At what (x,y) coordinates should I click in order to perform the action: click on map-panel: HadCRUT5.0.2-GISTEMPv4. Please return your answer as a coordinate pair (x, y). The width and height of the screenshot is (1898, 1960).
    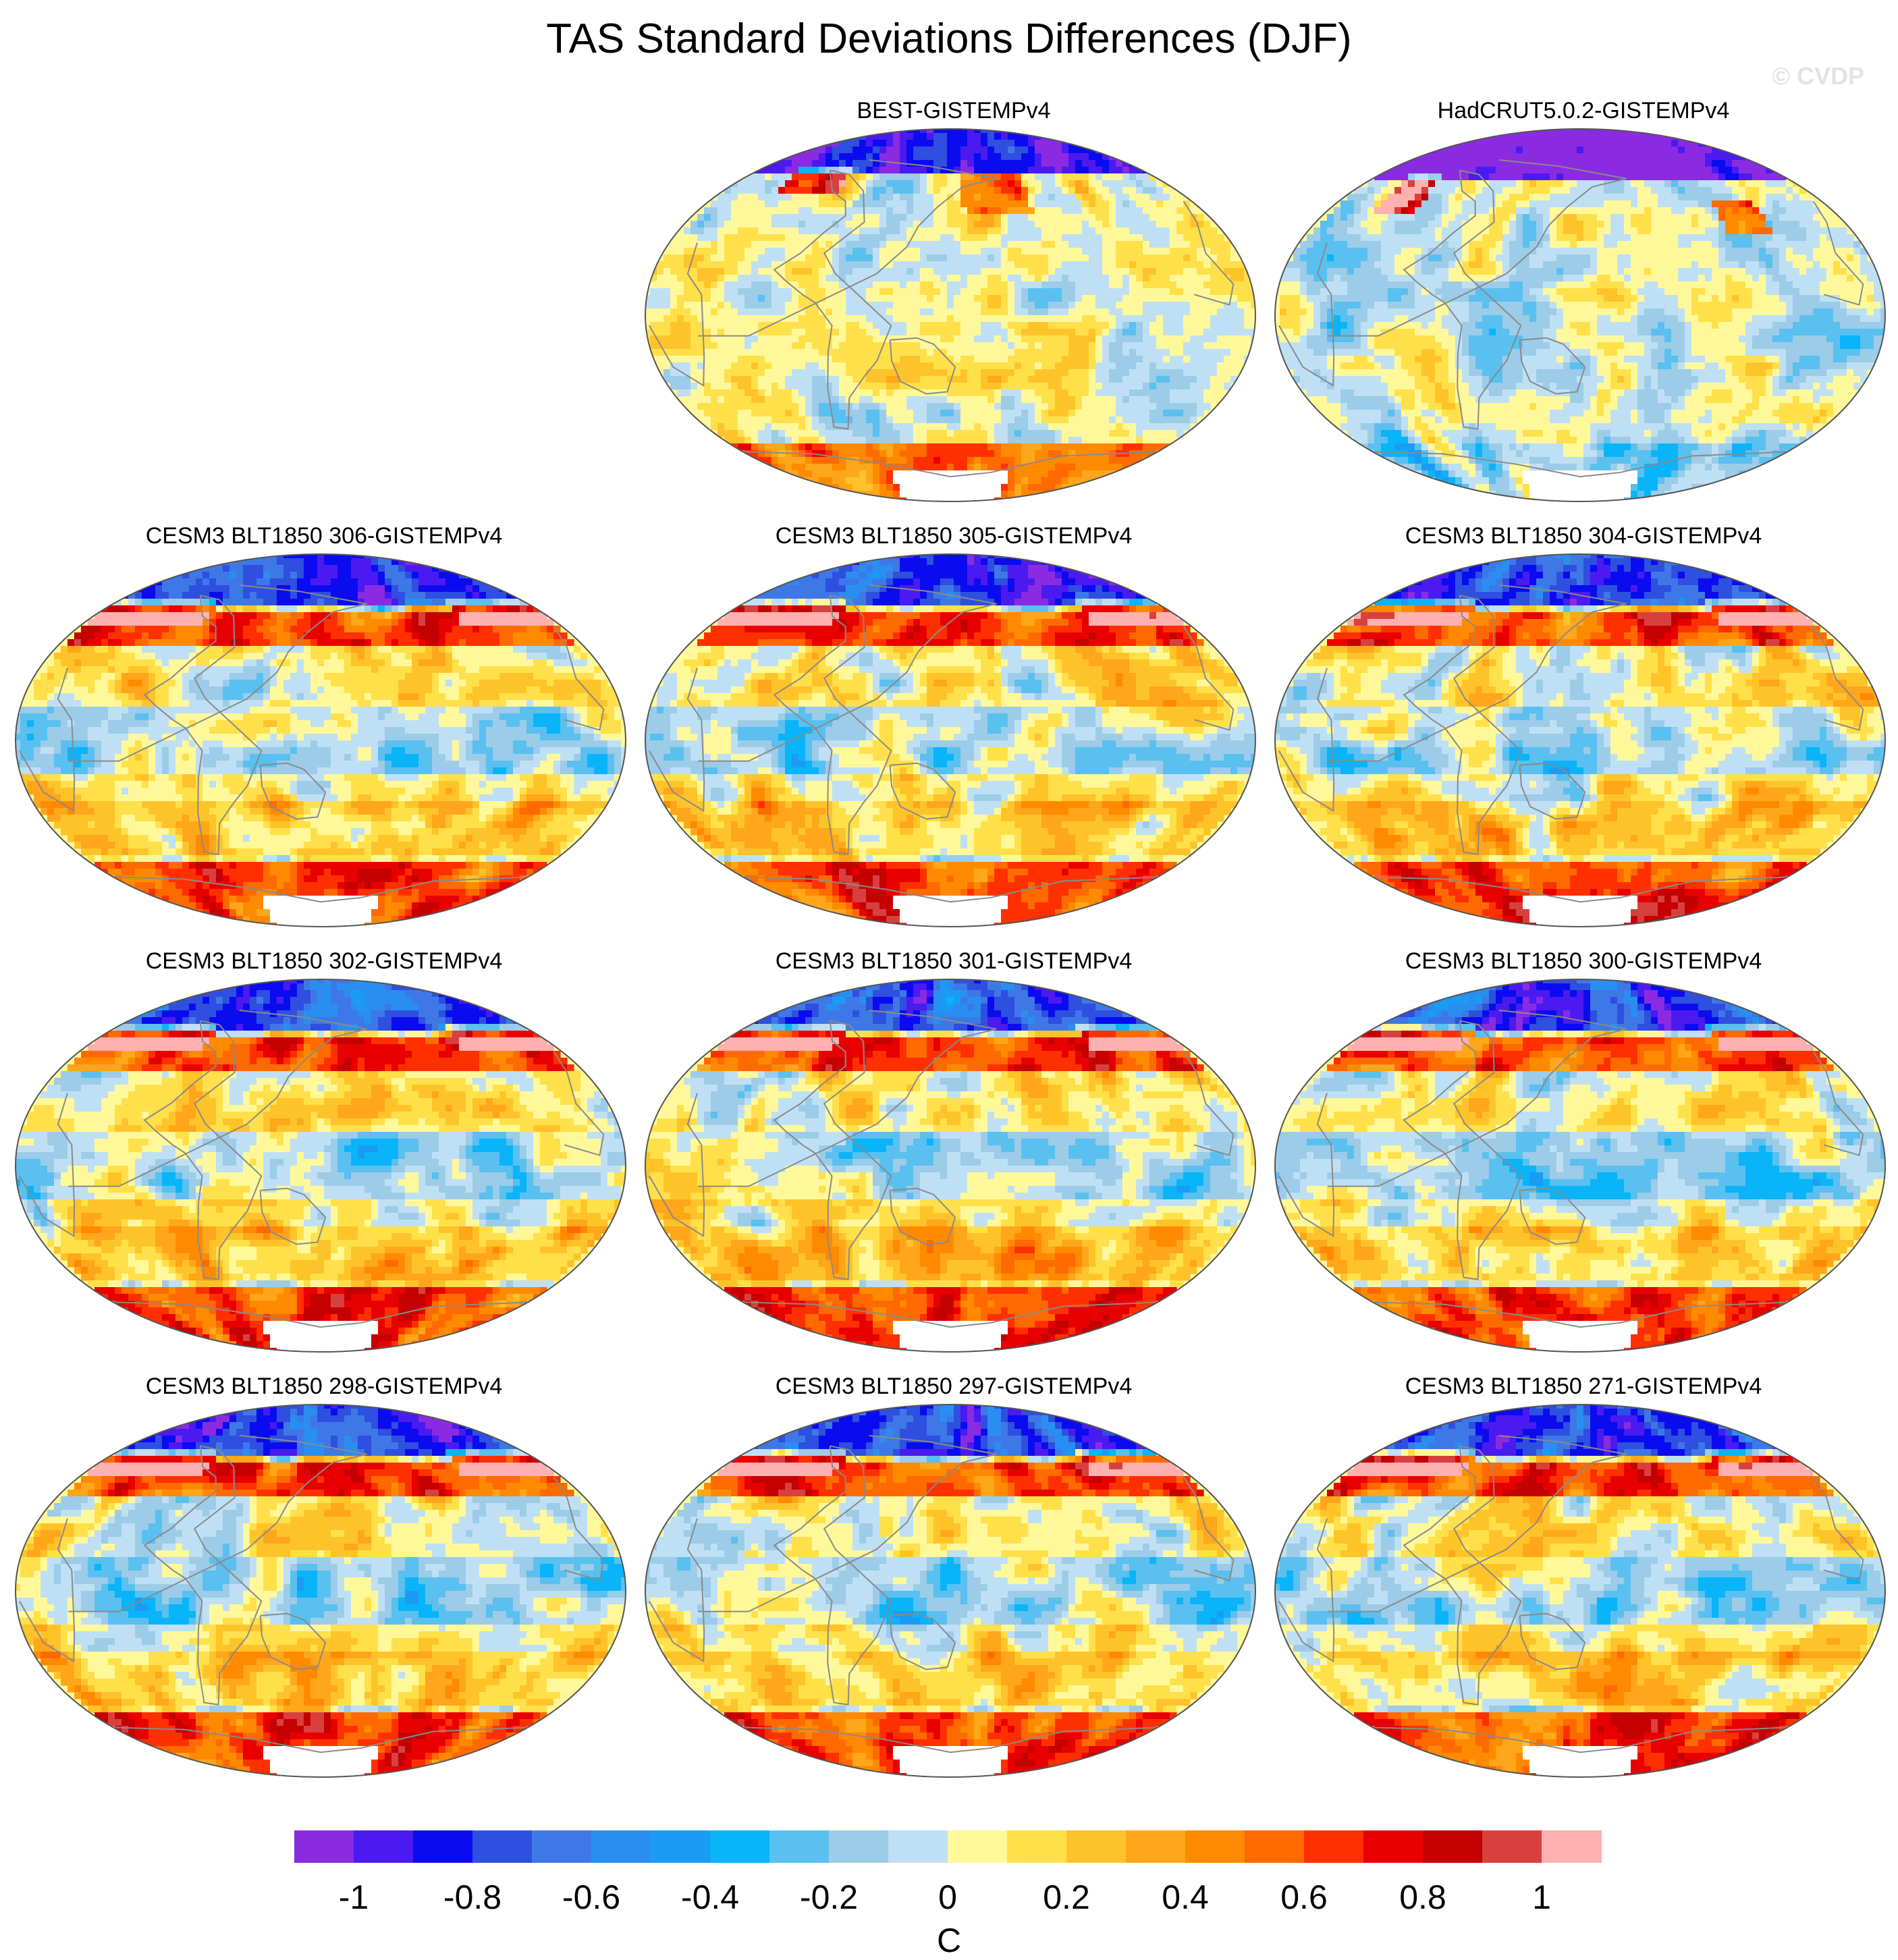
    Looking at the image, I should click on (1583, 300).